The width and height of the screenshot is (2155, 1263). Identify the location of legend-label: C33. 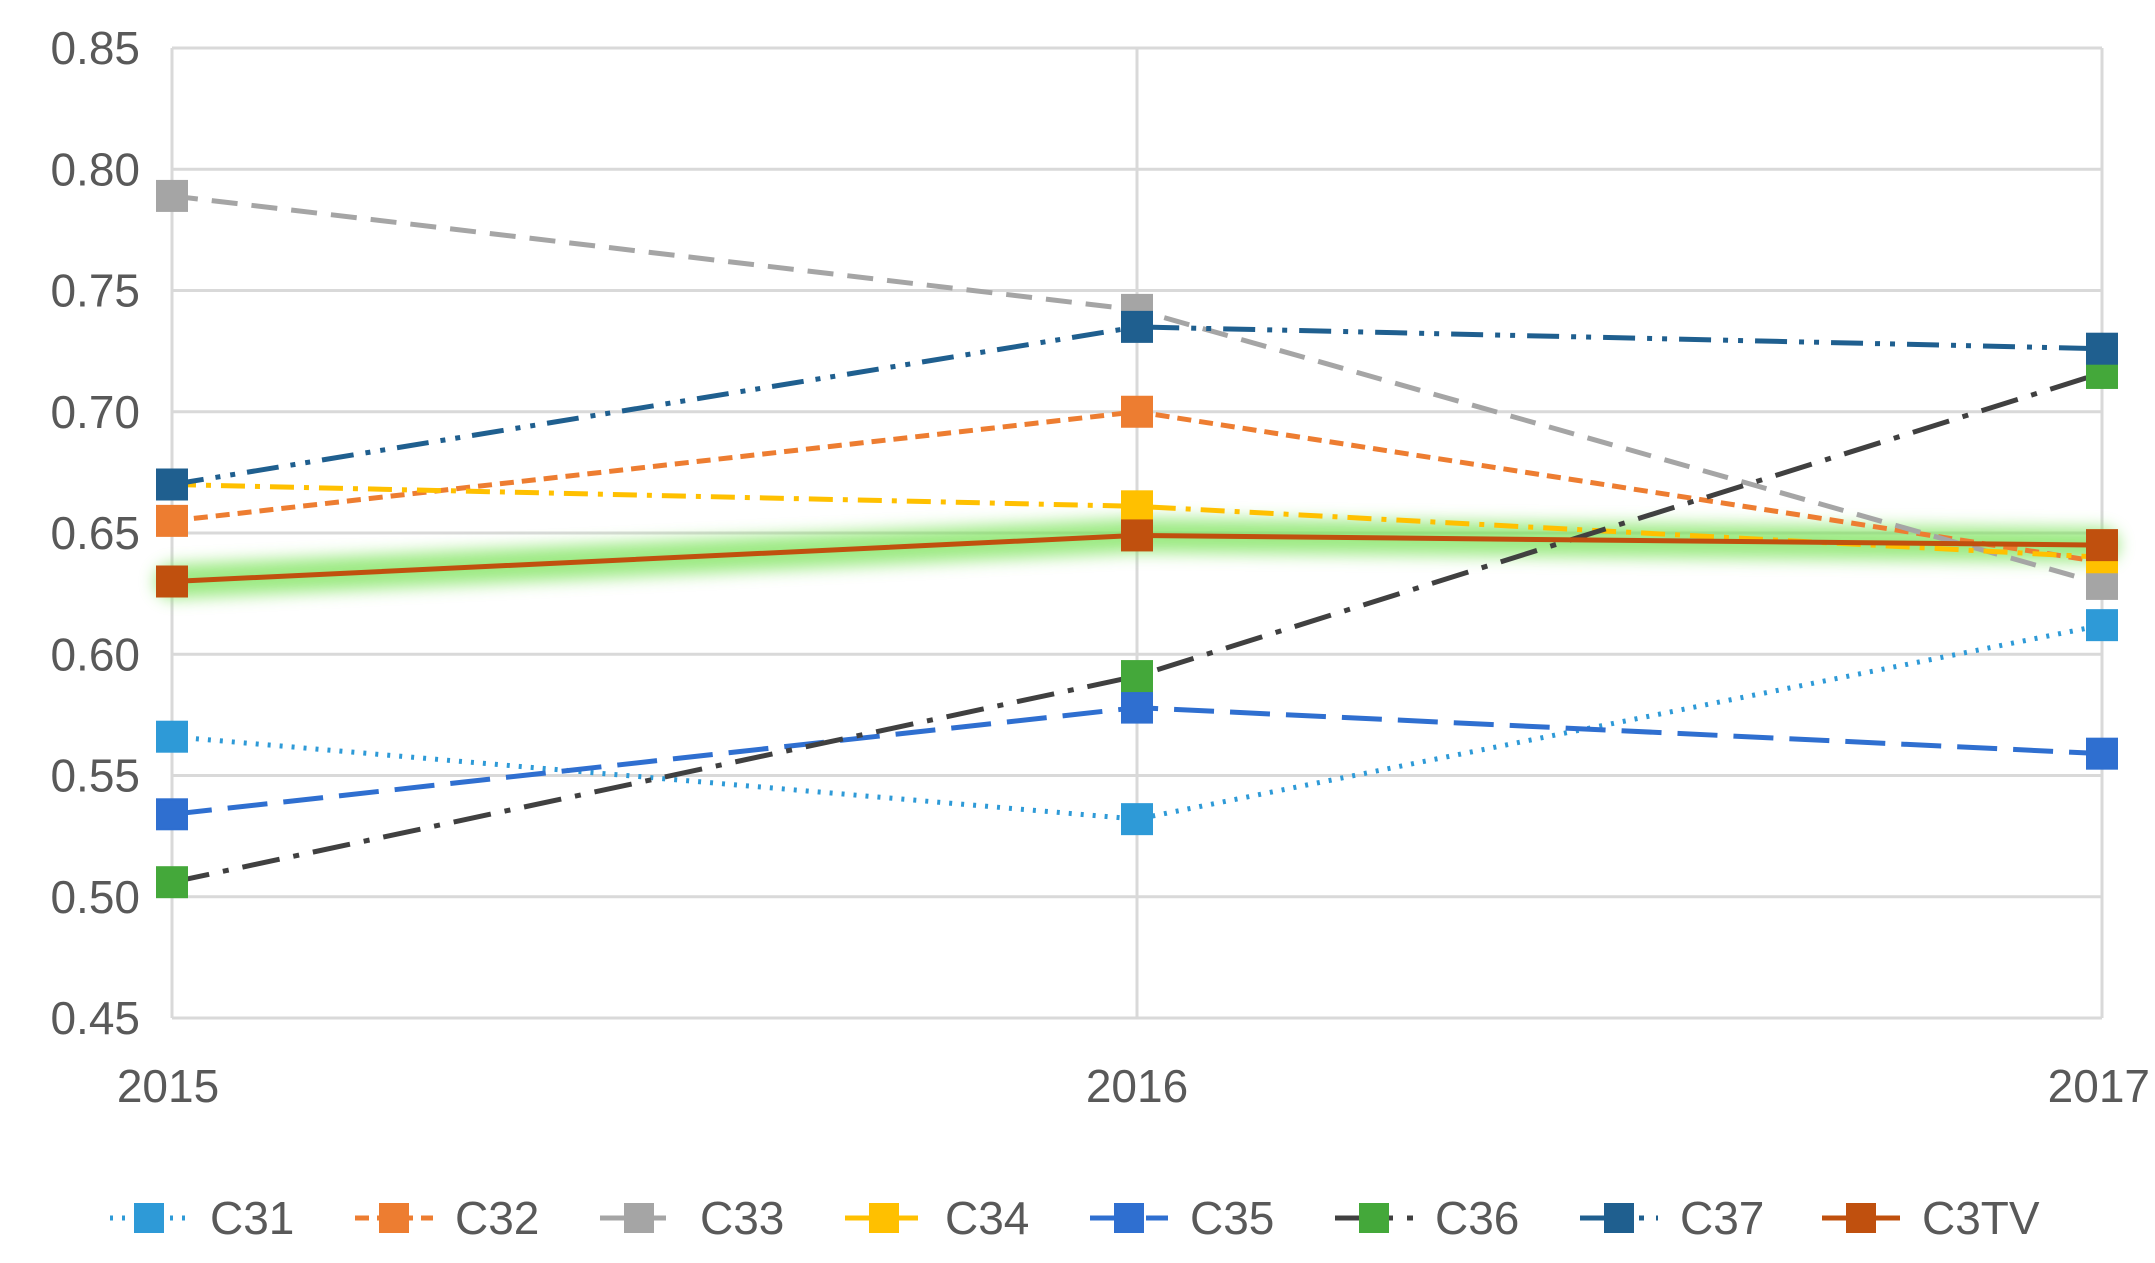
(742, 1218).